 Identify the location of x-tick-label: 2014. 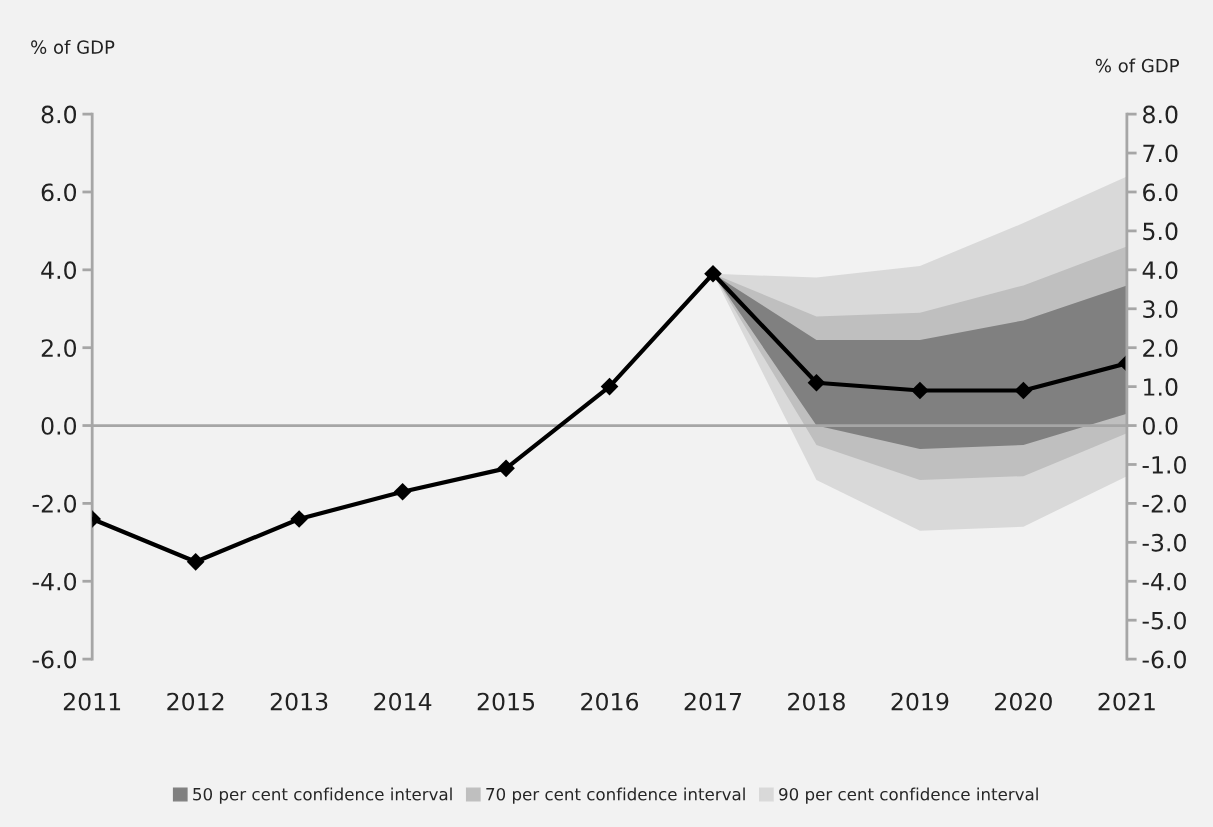
(403, 701).